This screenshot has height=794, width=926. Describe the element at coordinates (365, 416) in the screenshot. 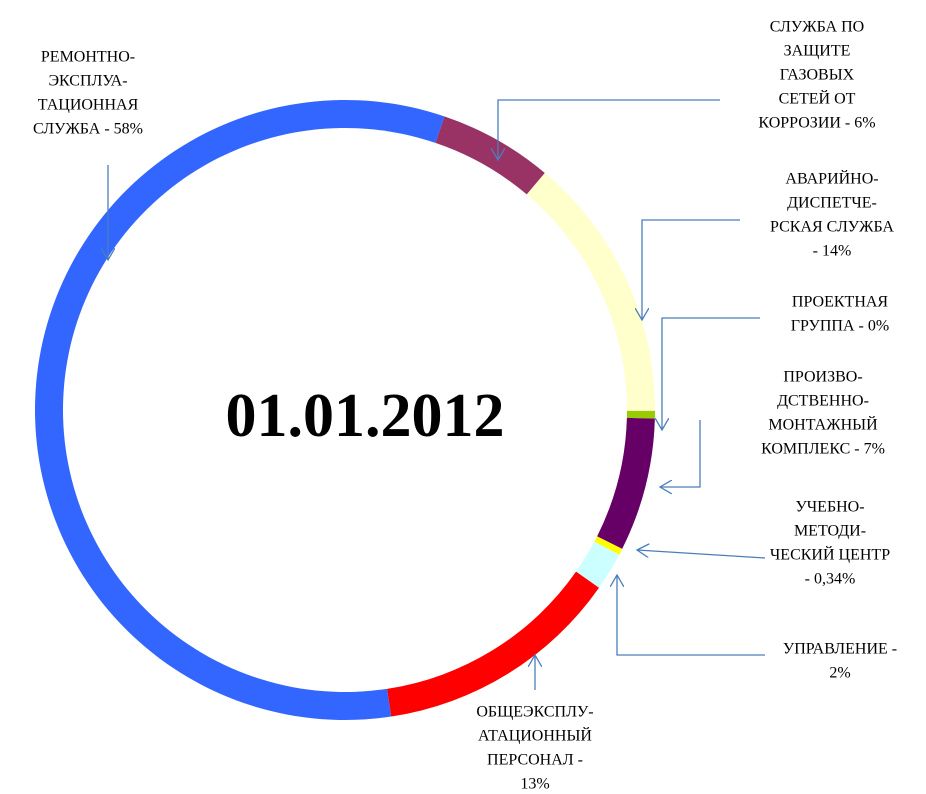

I see `chart-title: 01.01.2012` at that location.